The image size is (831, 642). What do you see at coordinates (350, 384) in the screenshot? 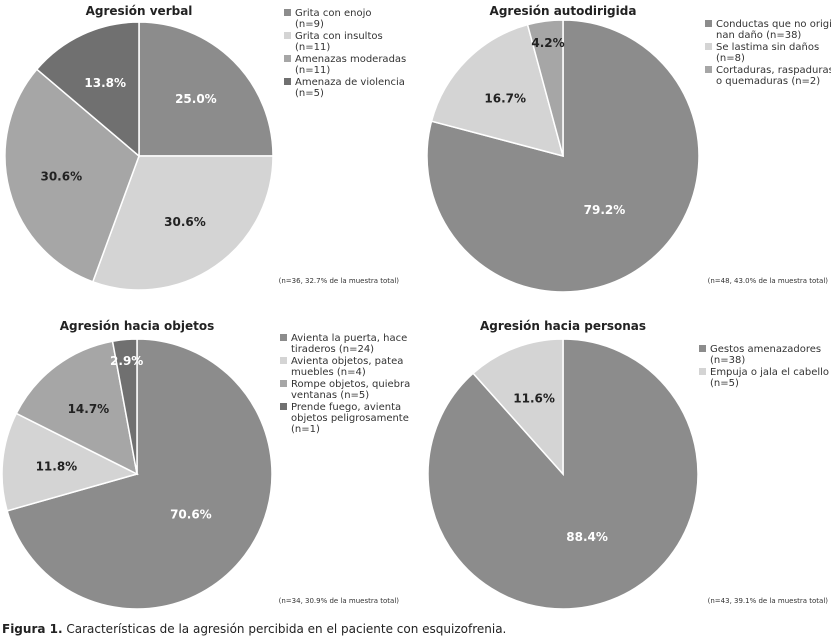
I see `legend-label: Rompe objetos, quiebra` at bounding box center [350, 384].